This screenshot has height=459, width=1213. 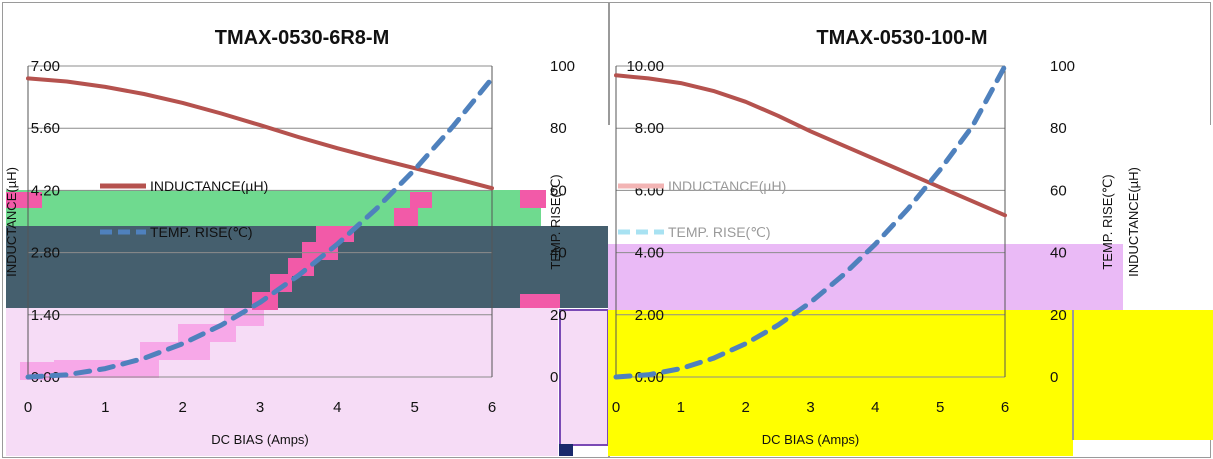 I want to click on y-left-tick-label: 4.20, so click(x=45, y=190).